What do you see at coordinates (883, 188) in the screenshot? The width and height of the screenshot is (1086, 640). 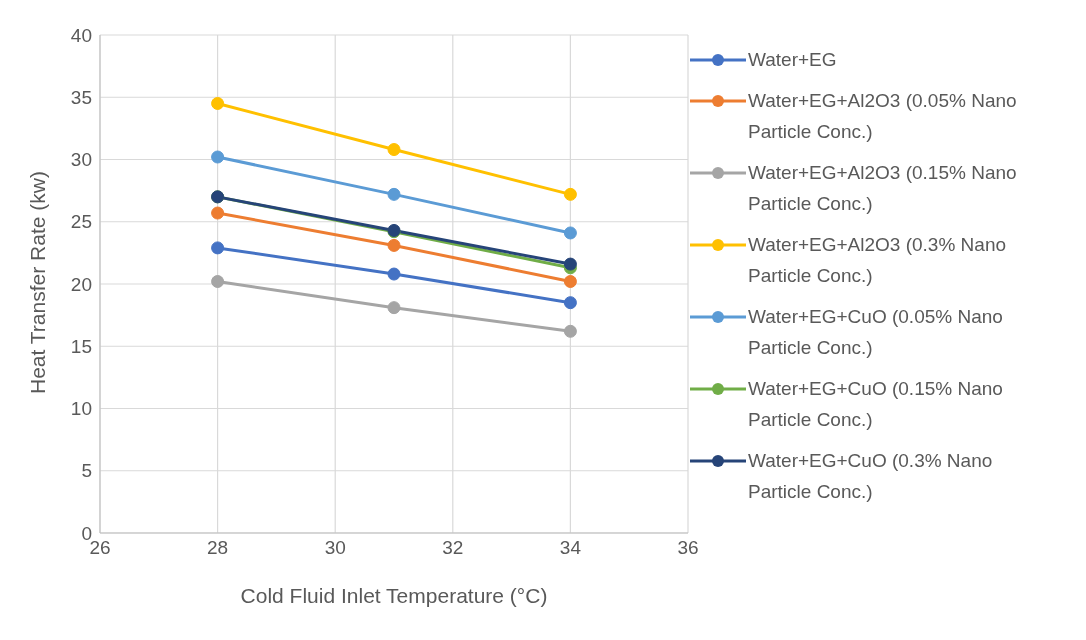 I see `legend-label: Water+EG+Al2O3 (0.15% Nano Particle Conc.)` at bounding box center [883, 188].